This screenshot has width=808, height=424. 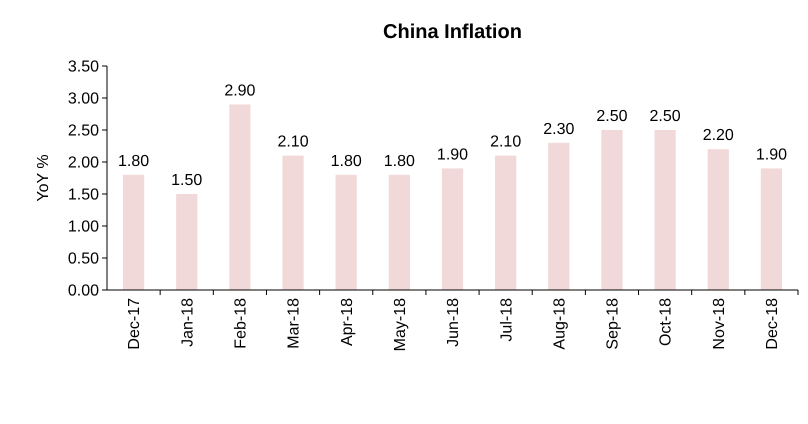 I want to click on y-tick-label: 3.50, so click(x=84, y=67).